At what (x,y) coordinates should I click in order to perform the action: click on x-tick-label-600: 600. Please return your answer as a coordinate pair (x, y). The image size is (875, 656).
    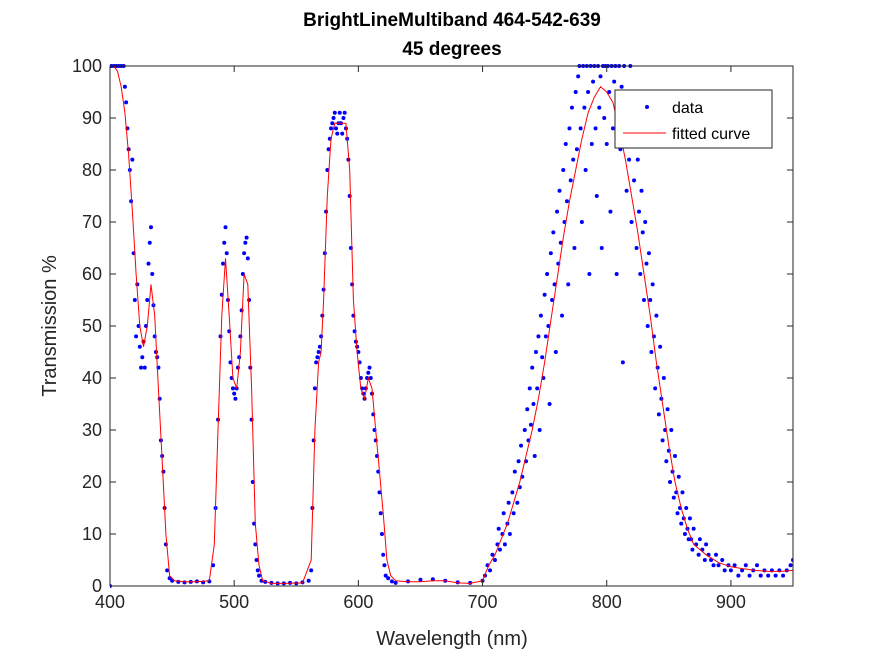
    Looking at the image, I should click on (358, 602).